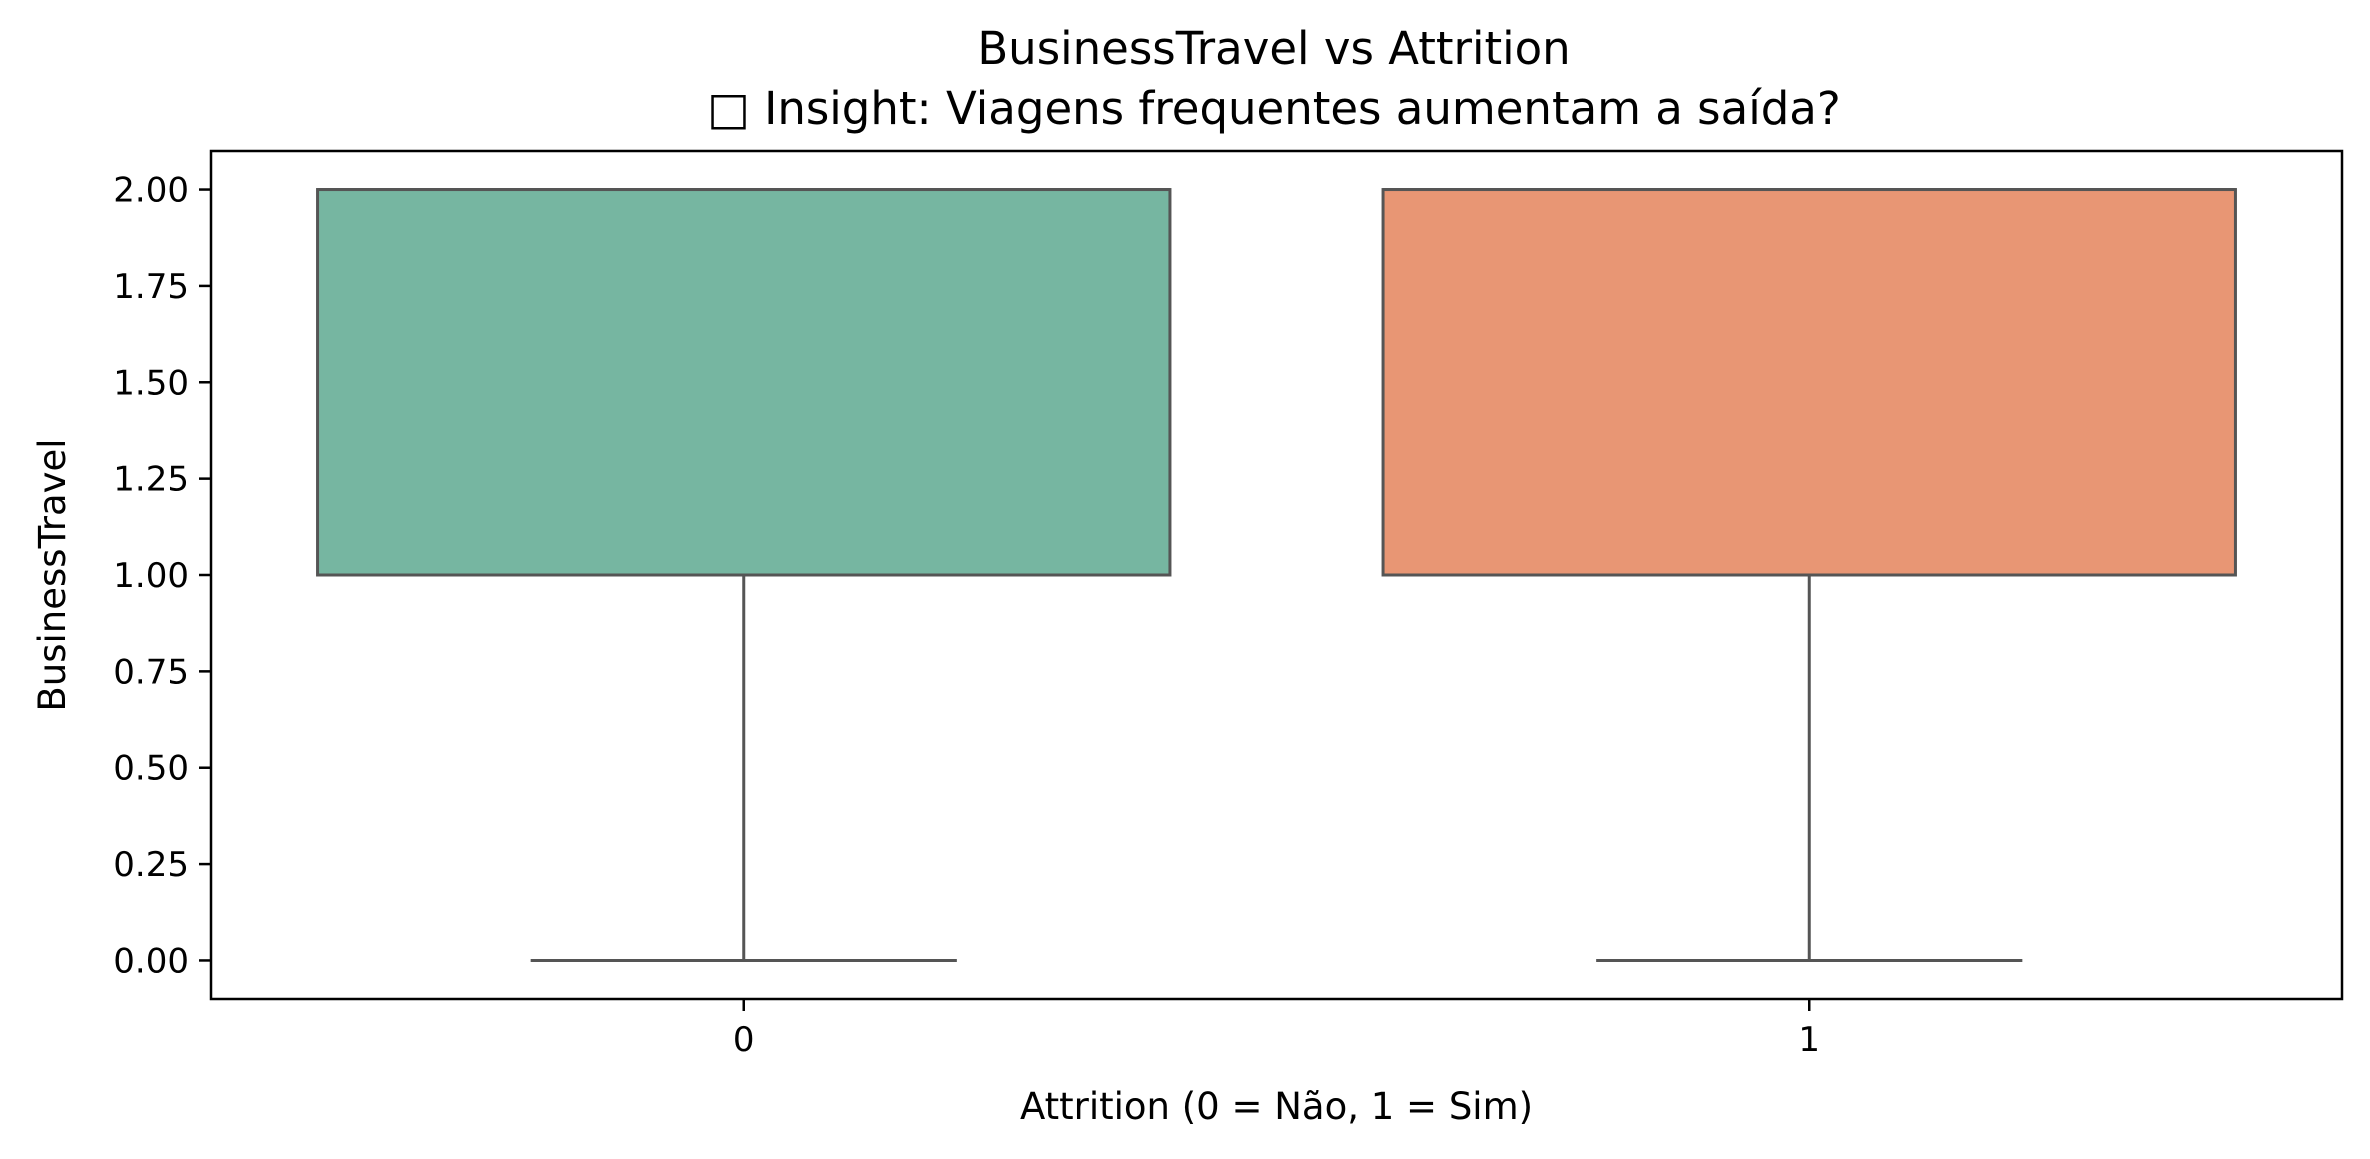 Image resolution: width=2370 pixels, height=1159 pixels. I want to click on x-tick-label: 0, so click(744, 1040).